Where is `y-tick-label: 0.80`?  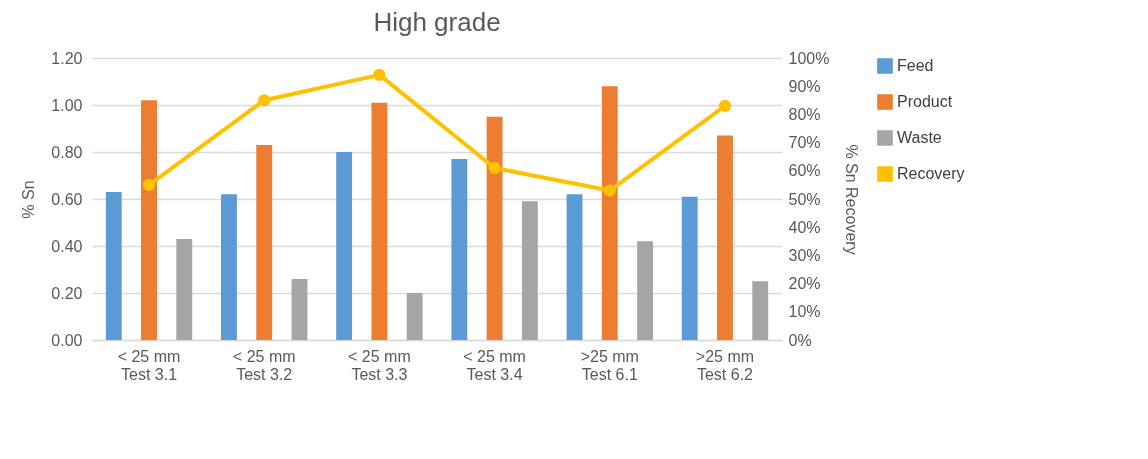
y-tick-label: 0.80 is located at coordinates (67, 152).